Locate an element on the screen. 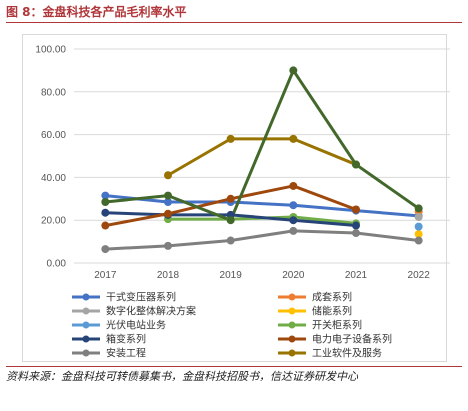  legend-label: 干式变压器系列 is located at coordinates (141, 297).